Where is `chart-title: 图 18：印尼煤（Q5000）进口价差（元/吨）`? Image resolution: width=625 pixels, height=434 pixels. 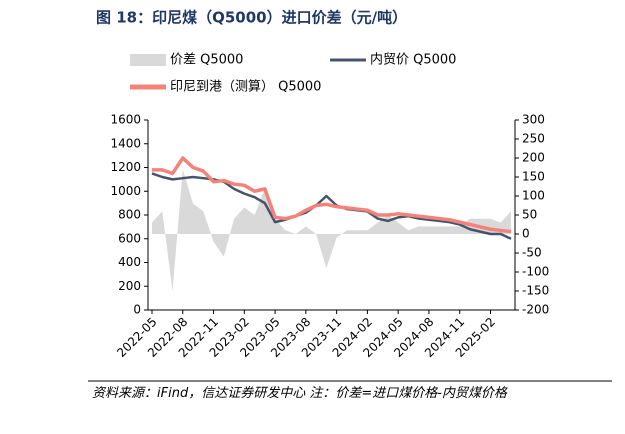
chart-title: 图 18：印尼煤（Q5000）进口价差（元/吨） is located at coordinates (251, 18).